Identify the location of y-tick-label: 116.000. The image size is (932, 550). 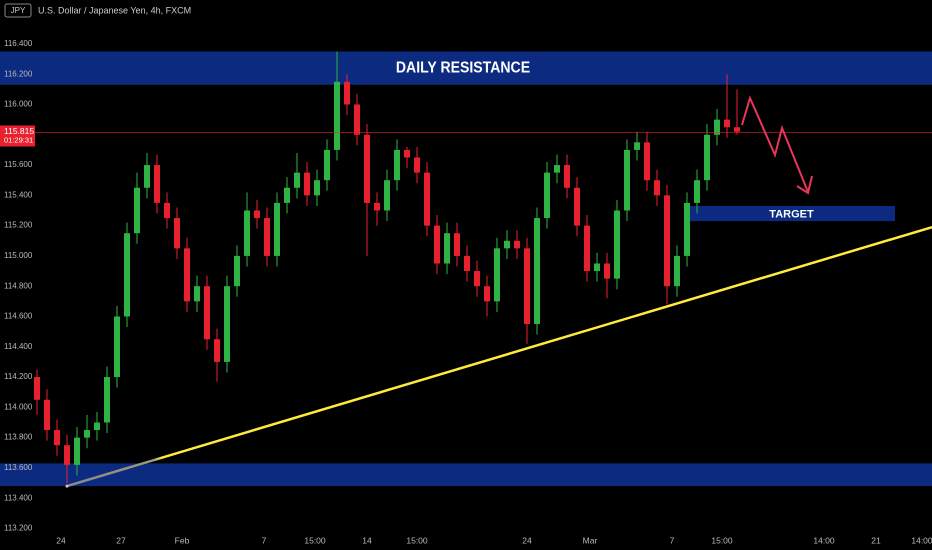
(18, 104).